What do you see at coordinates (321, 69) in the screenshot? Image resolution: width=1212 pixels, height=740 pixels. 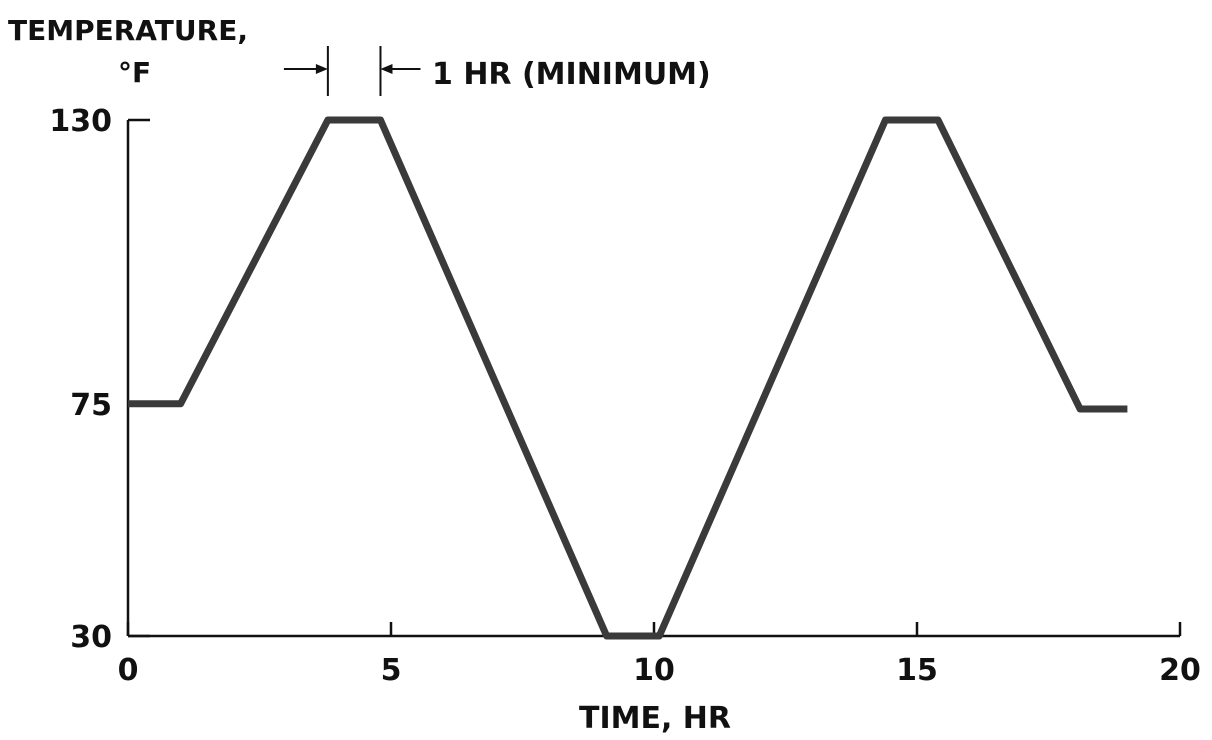 I see `dimension-arrow-left-icon` at bounding box center [321, 69].